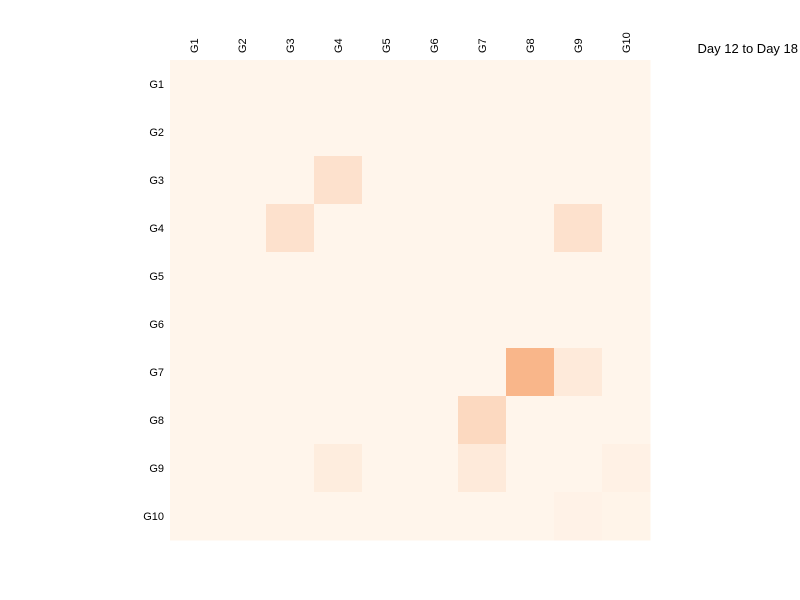 The height and width of the screenshot is (600, 800). I want to click on heatmap-cell-g6-g7, so click(482, 324).